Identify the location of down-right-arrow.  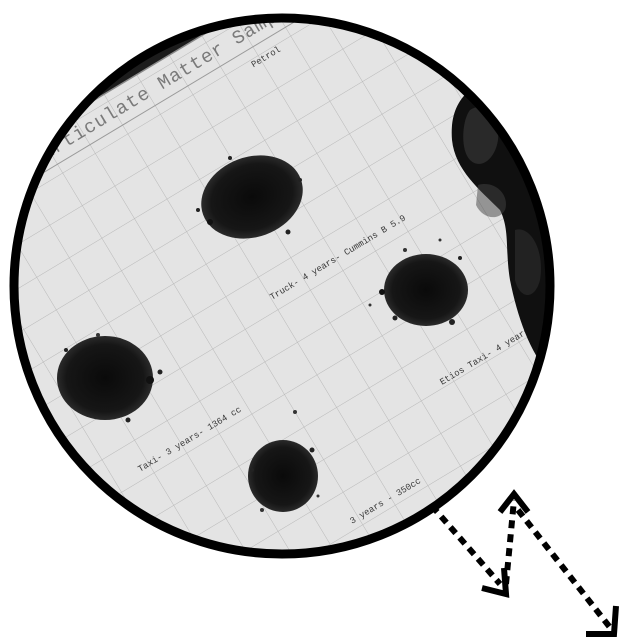
(469, 551).